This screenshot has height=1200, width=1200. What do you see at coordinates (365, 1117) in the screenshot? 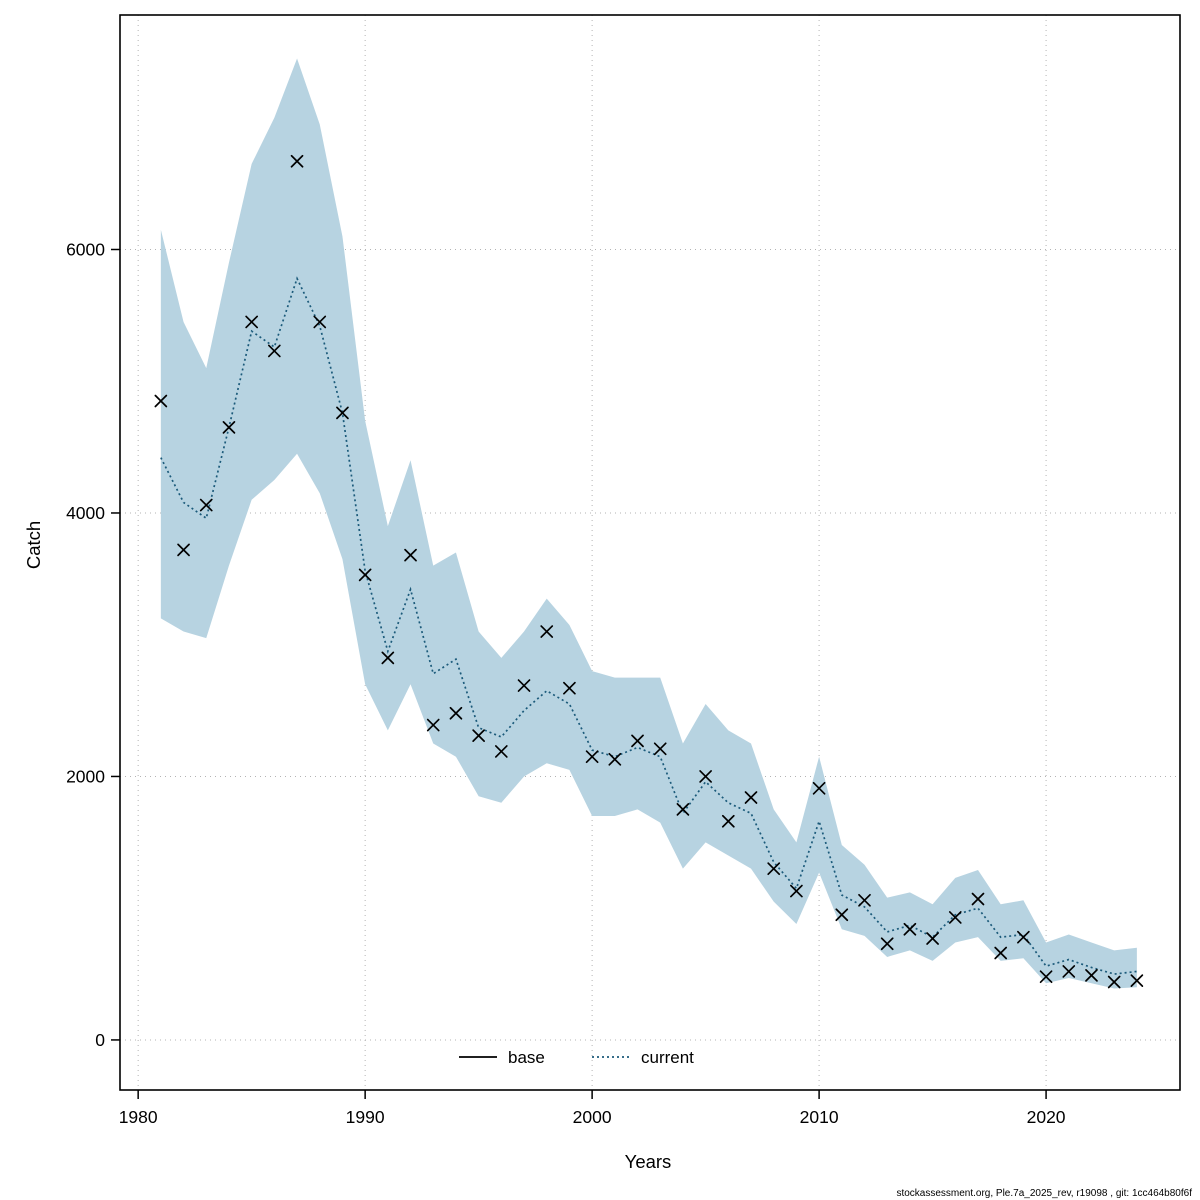
I see `x-tick-label: 1990` at bounding box center [365, 1117].